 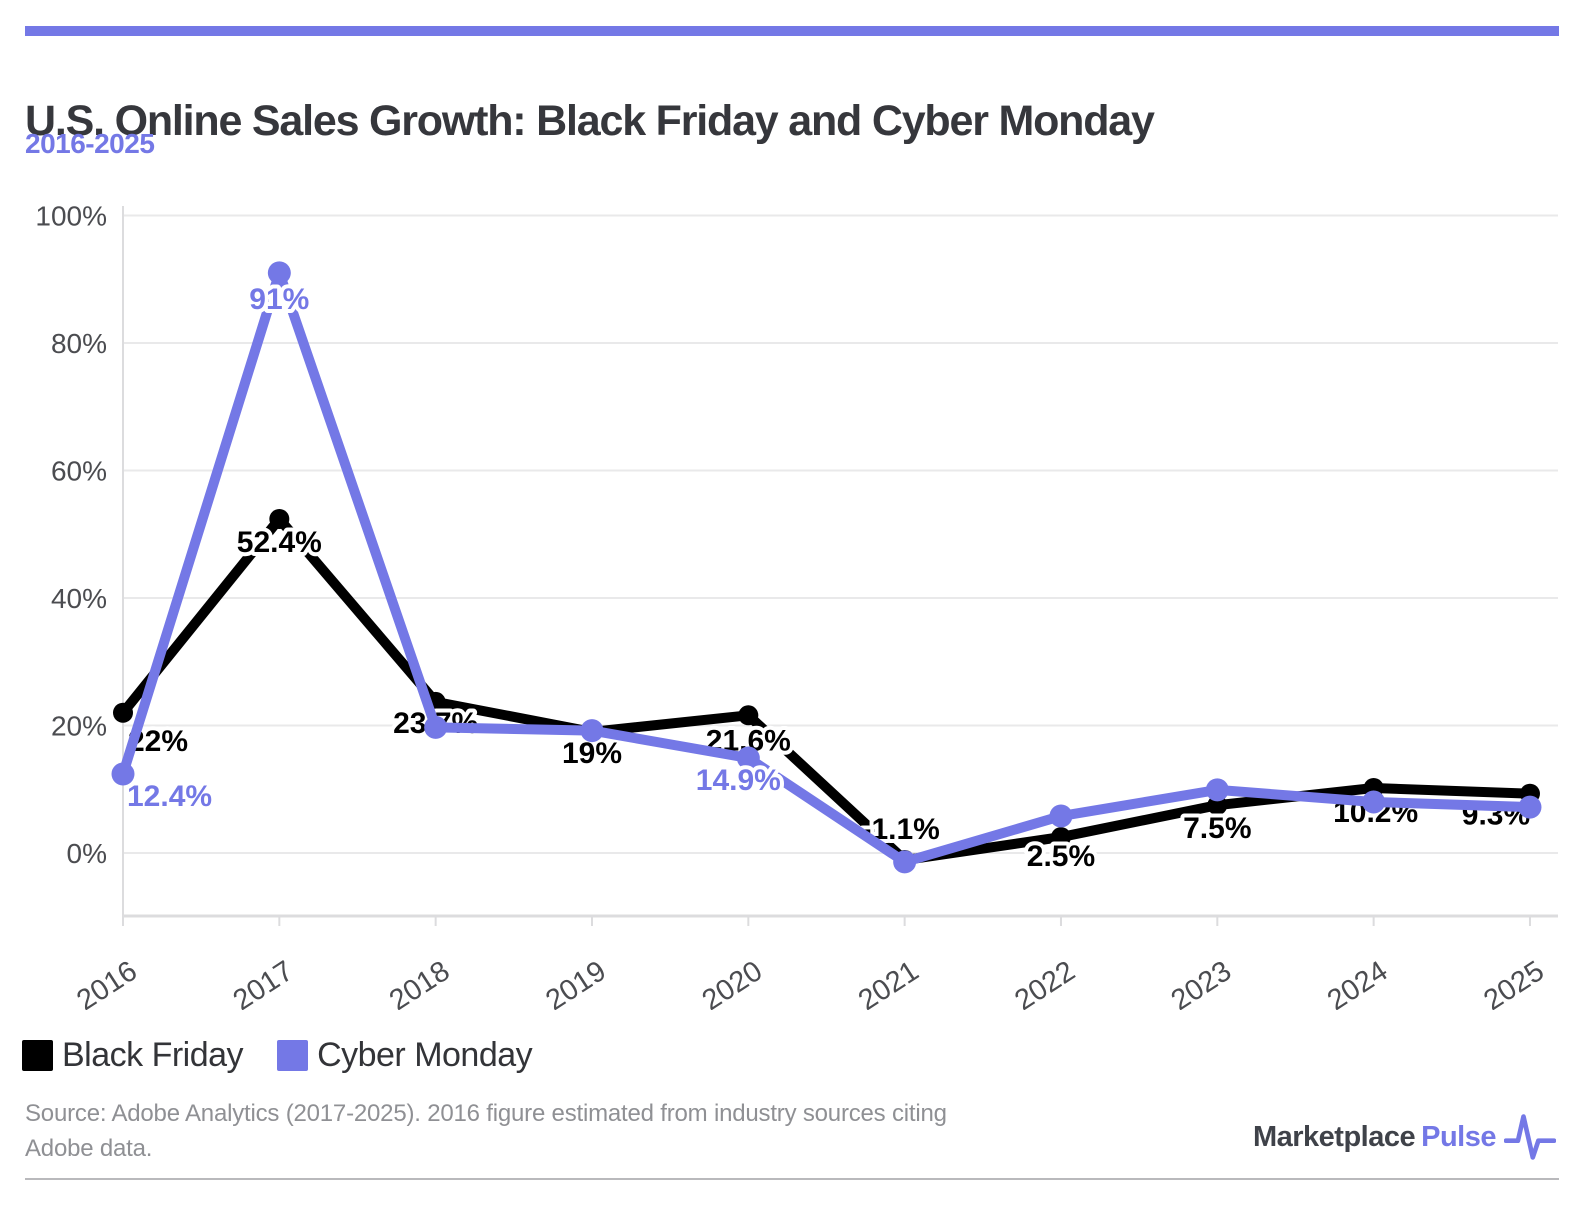 I want to click on y-tick-label: 80%, so click(x=79, y=343).